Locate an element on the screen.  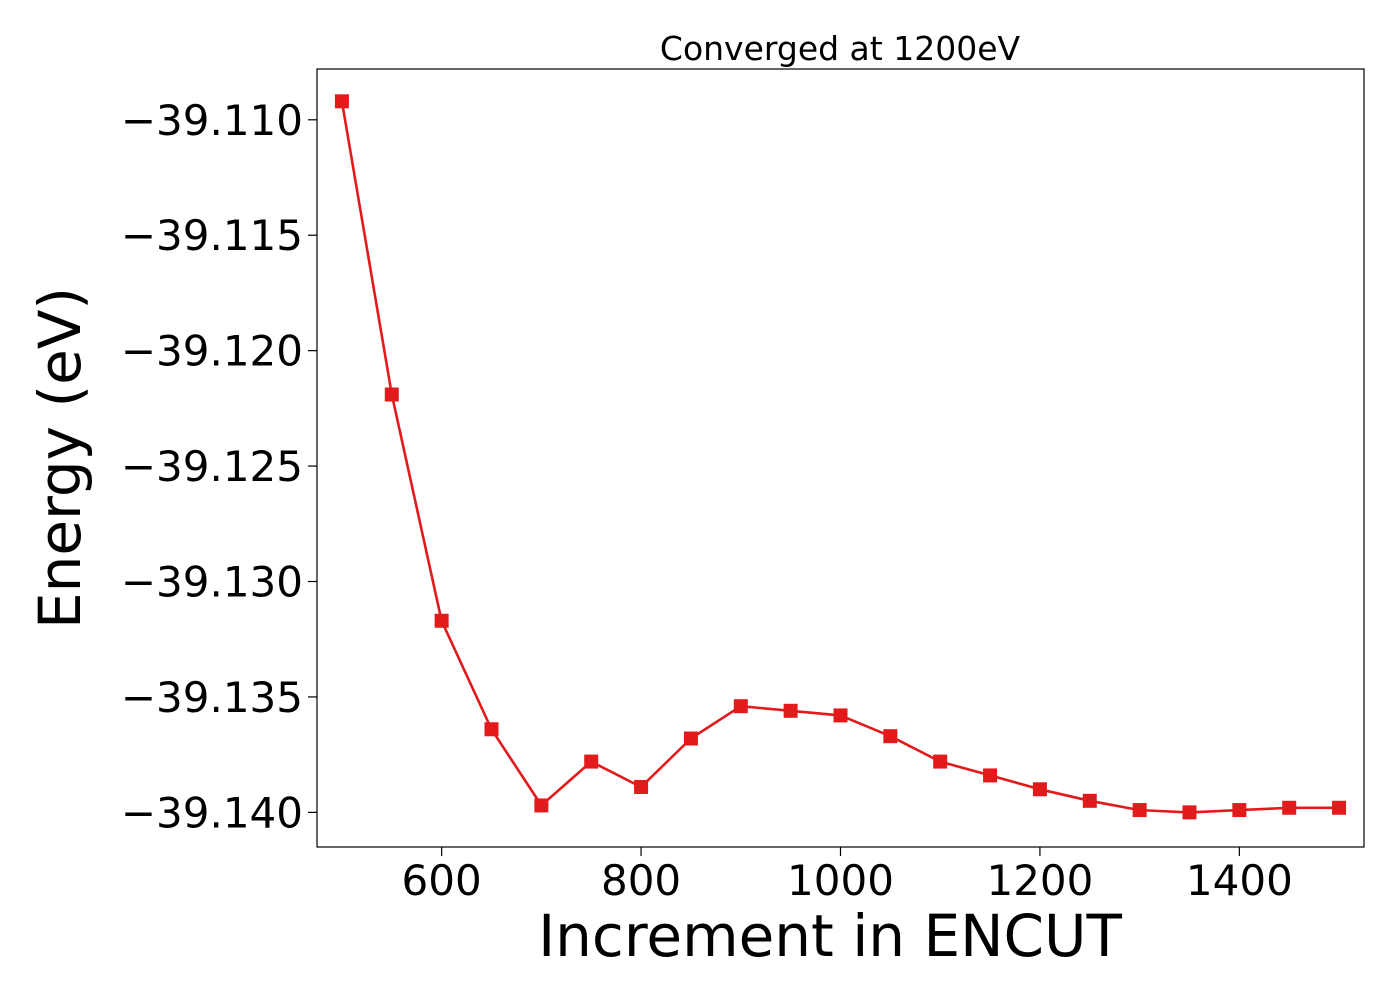
x-tick-label: 1200 is located at coordinates (1039, 880).